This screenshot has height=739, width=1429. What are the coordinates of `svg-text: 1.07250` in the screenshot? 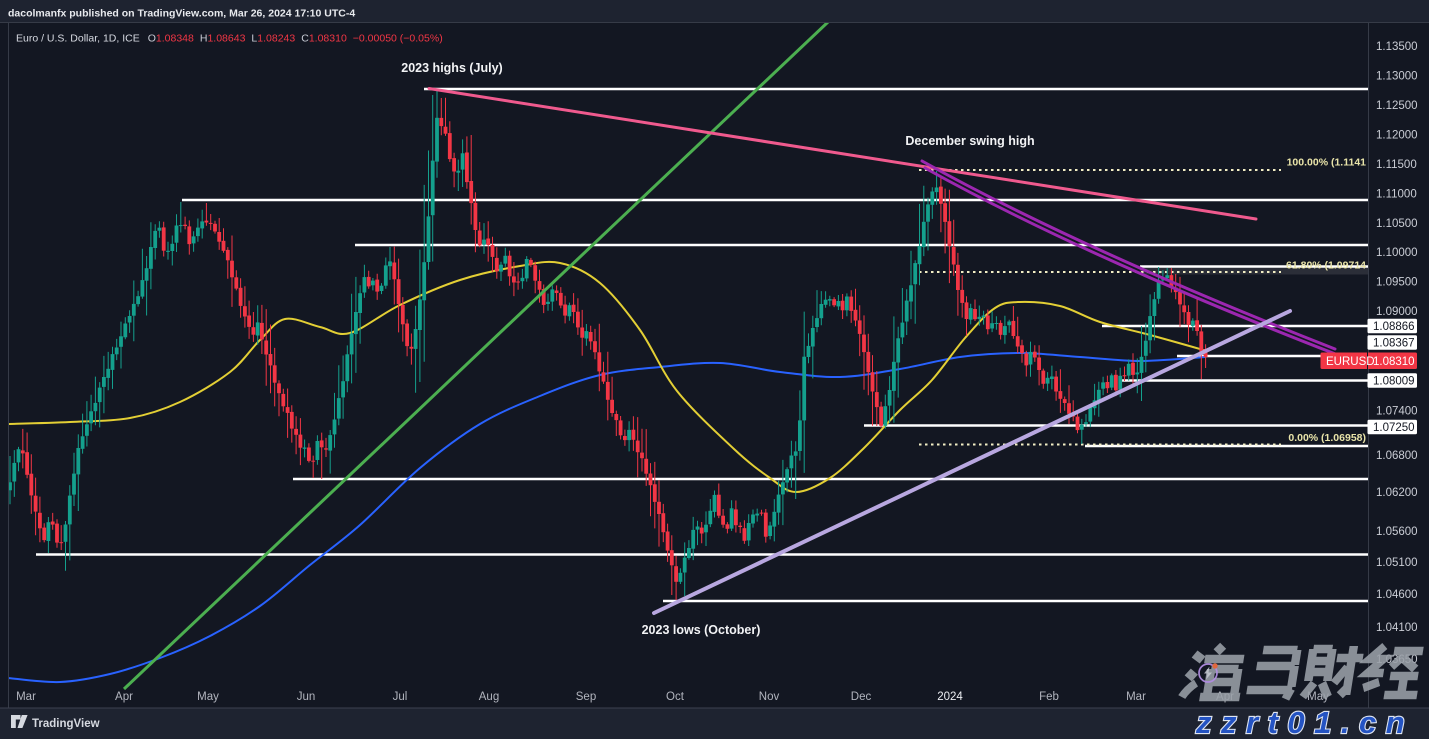 It's located at (1394, 428).